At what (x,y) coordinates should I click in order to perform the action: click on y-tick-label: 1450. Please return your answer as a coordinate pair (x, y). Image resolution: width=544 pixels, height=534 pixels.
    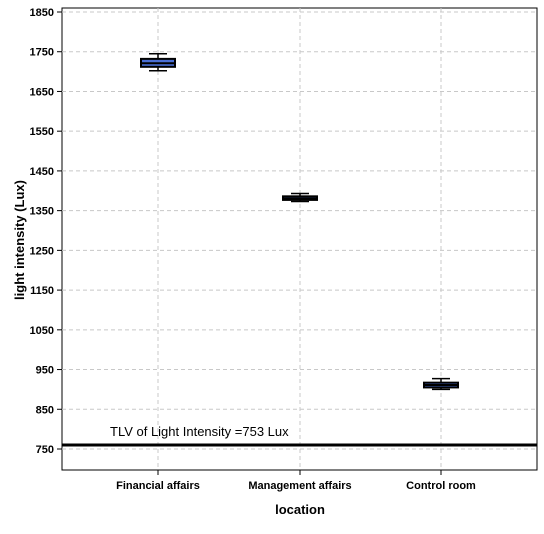
    Looking at the image, I should click on (42, 172).